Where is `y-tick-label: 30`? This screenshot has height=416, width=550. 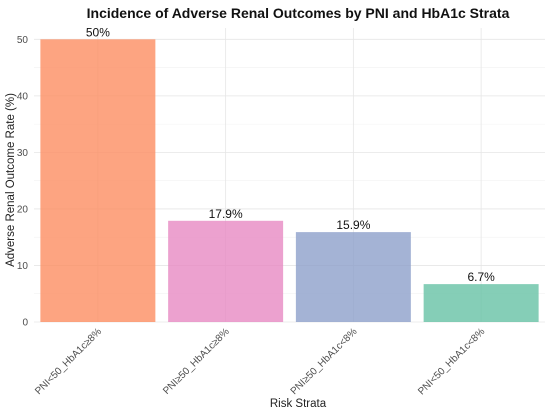 y-tick-label: 30 is located at coordinates (23, 153).